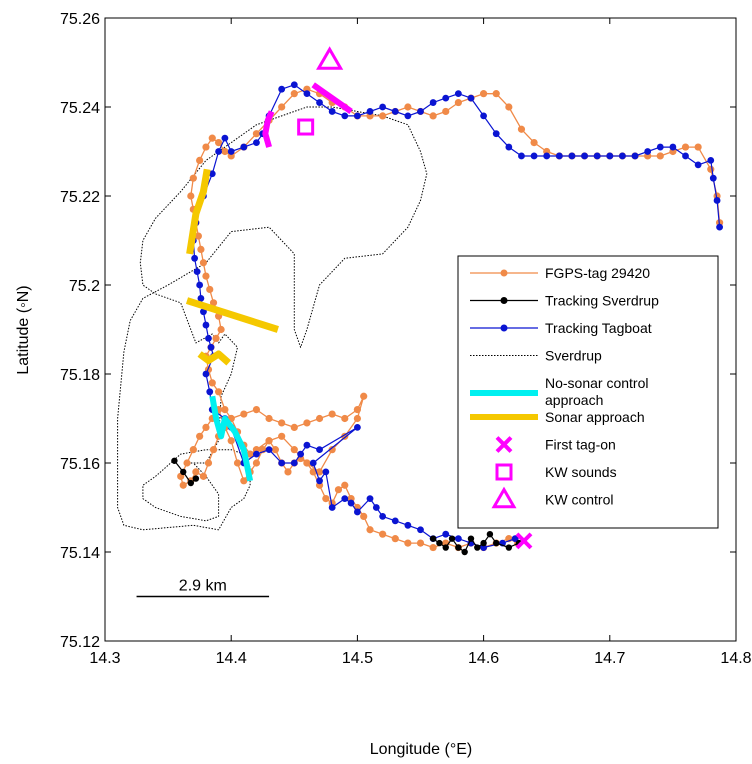 The height and width of the screenshot is (764, 752). I want to click on y-tick-label: 75.12, so click(80, 642).